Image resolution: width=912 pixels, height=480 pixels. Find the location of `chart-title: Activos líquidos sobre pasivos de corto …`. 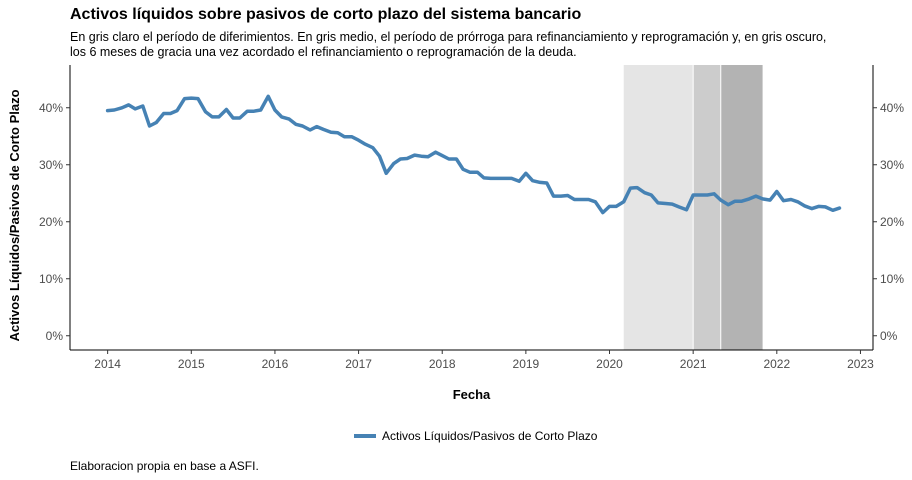

chart-title: Activos líquidos sobre pasivos de corto … is located at coordinates (326, 14).